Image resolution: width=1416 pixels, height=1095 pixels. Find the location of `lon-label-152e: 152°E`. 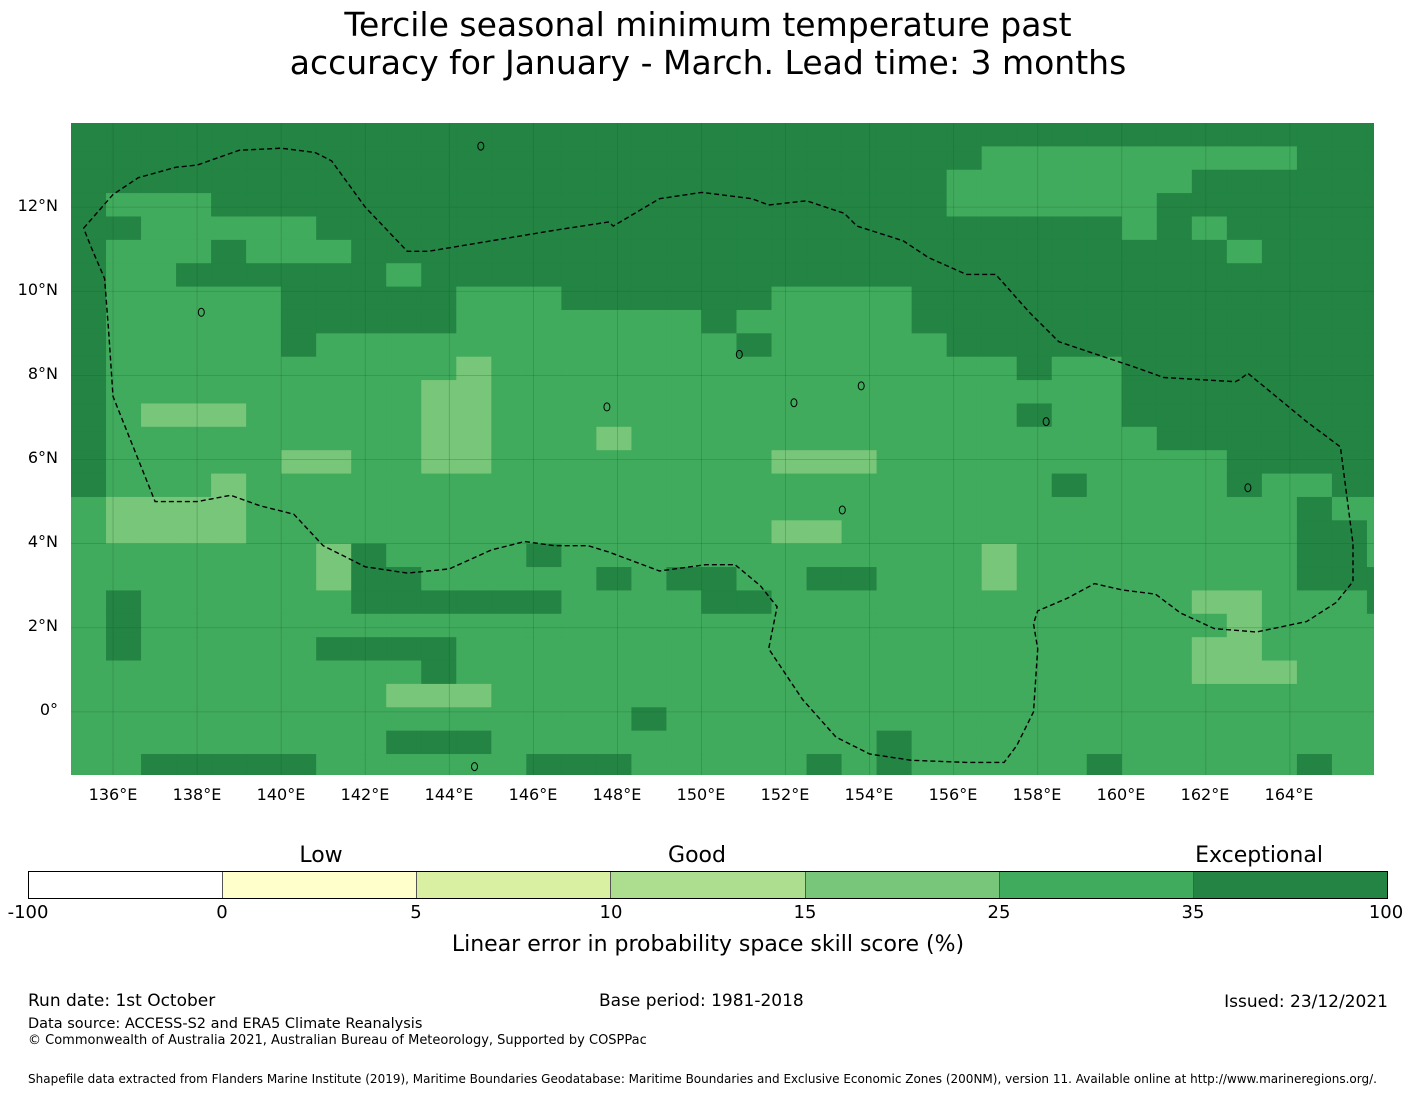

lon-label-152e: 152°E is located at coordinates (785, 794).